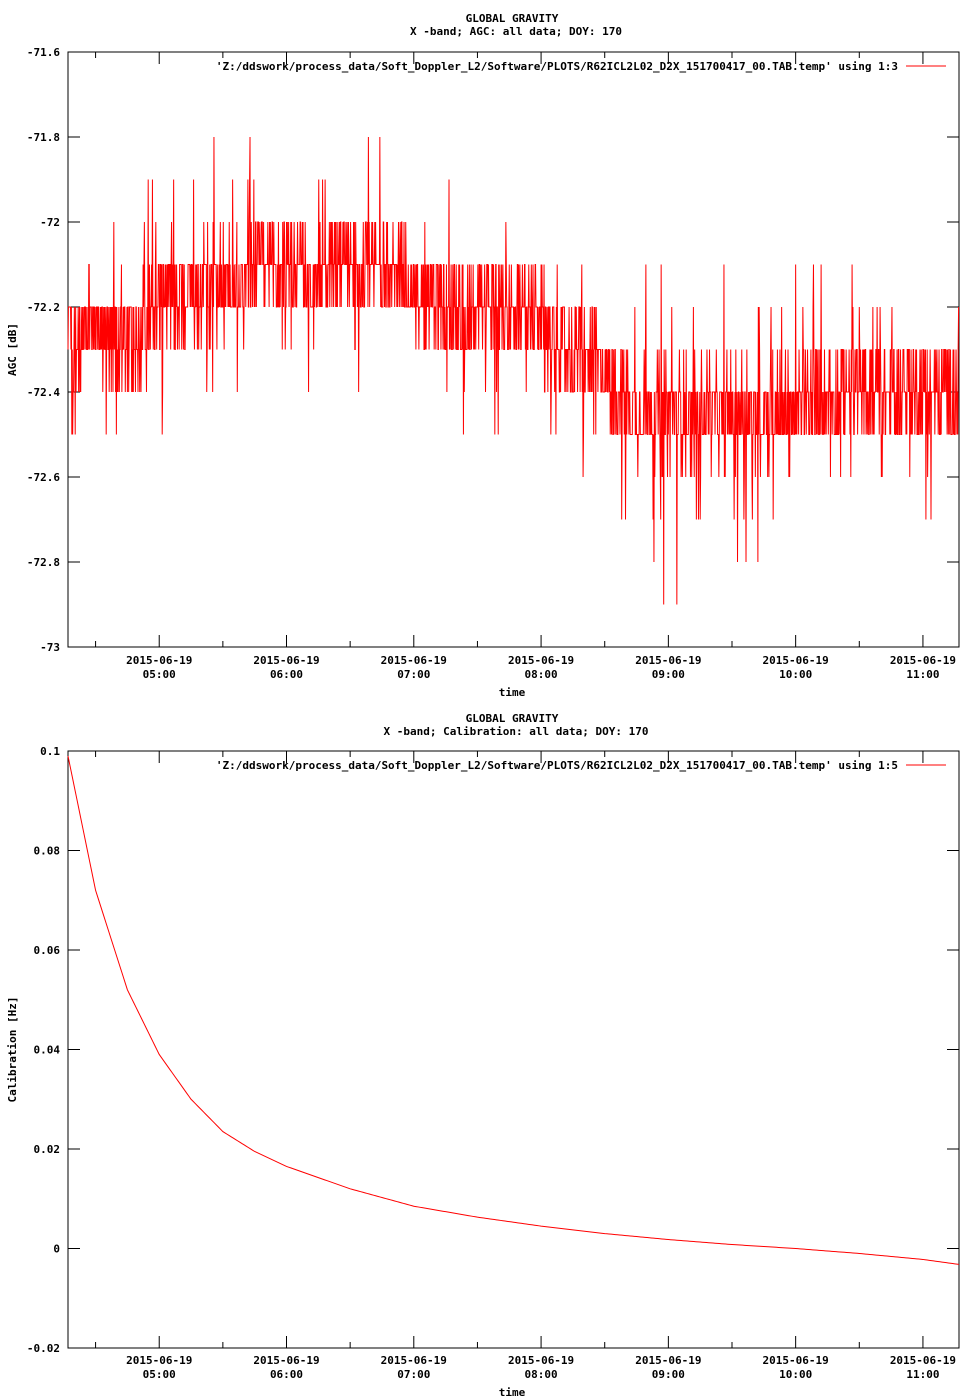  What do you see at coordinates (47, 1149) in the screenshot?
I see `y-tick-label: 0.02` at bounding box center [47, 1149].